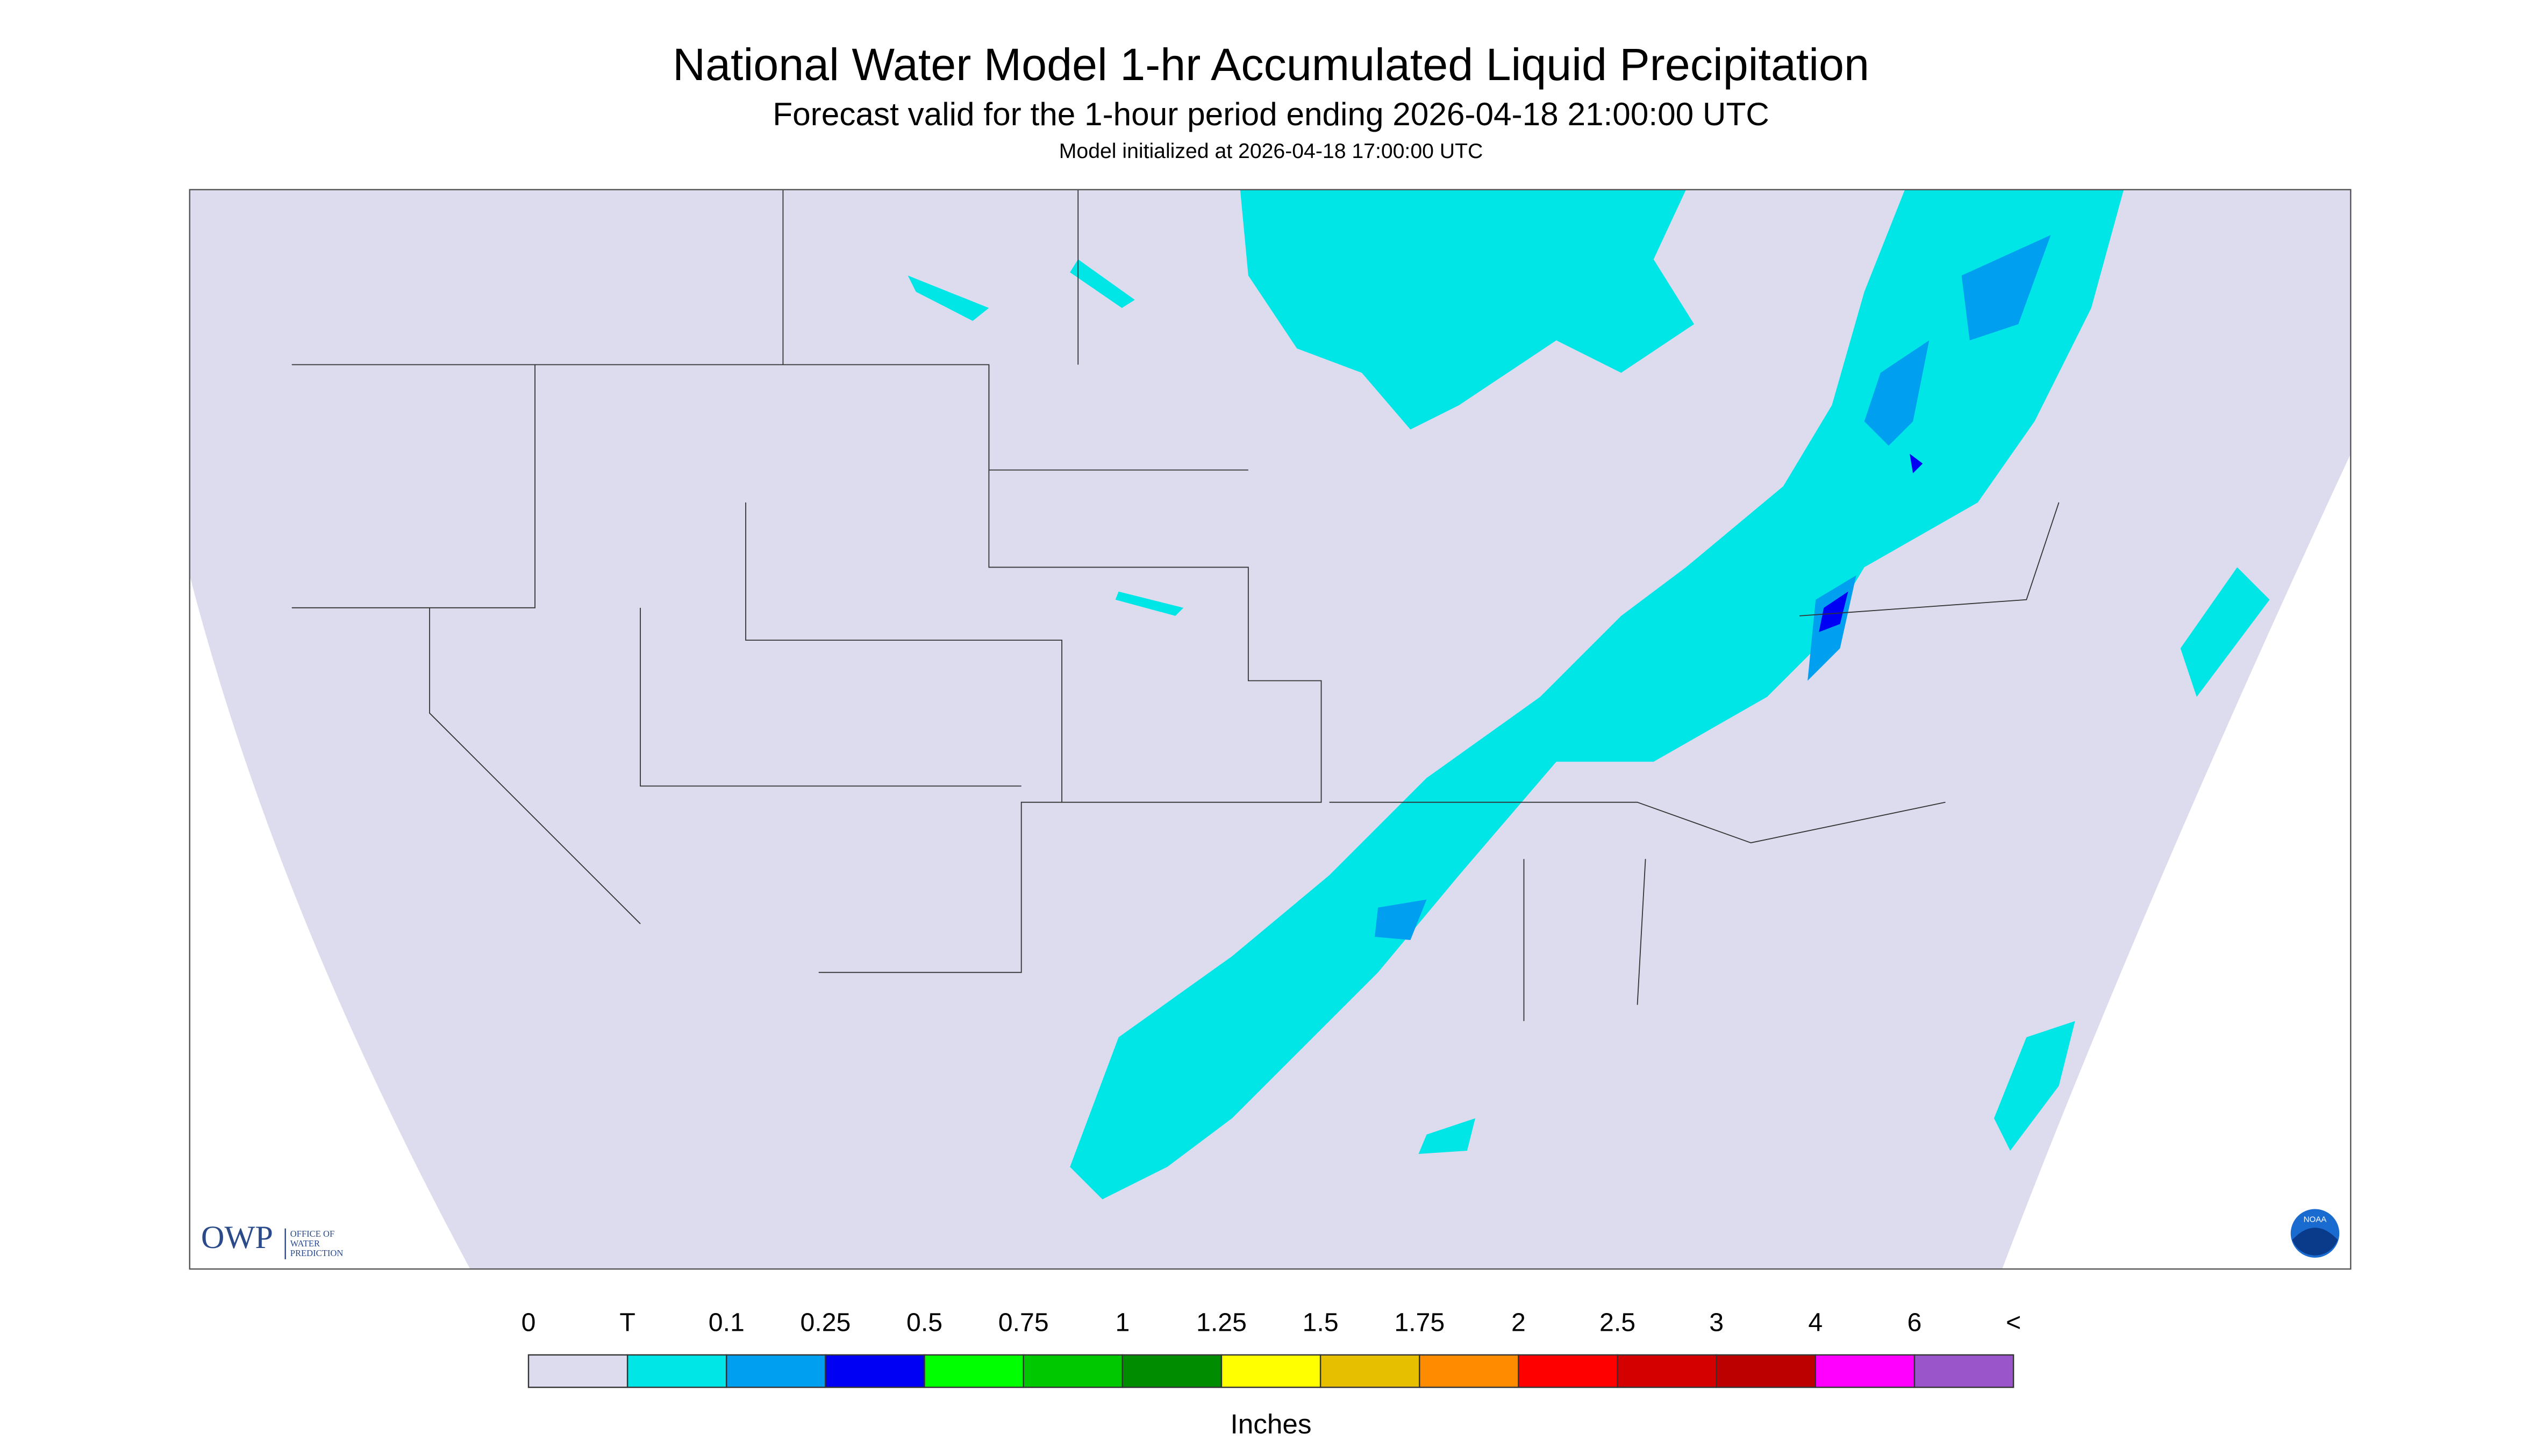  Describe the element at coordinates (2315, 1242) in the screenshot. I see `noaa-logo-wave` at that location.